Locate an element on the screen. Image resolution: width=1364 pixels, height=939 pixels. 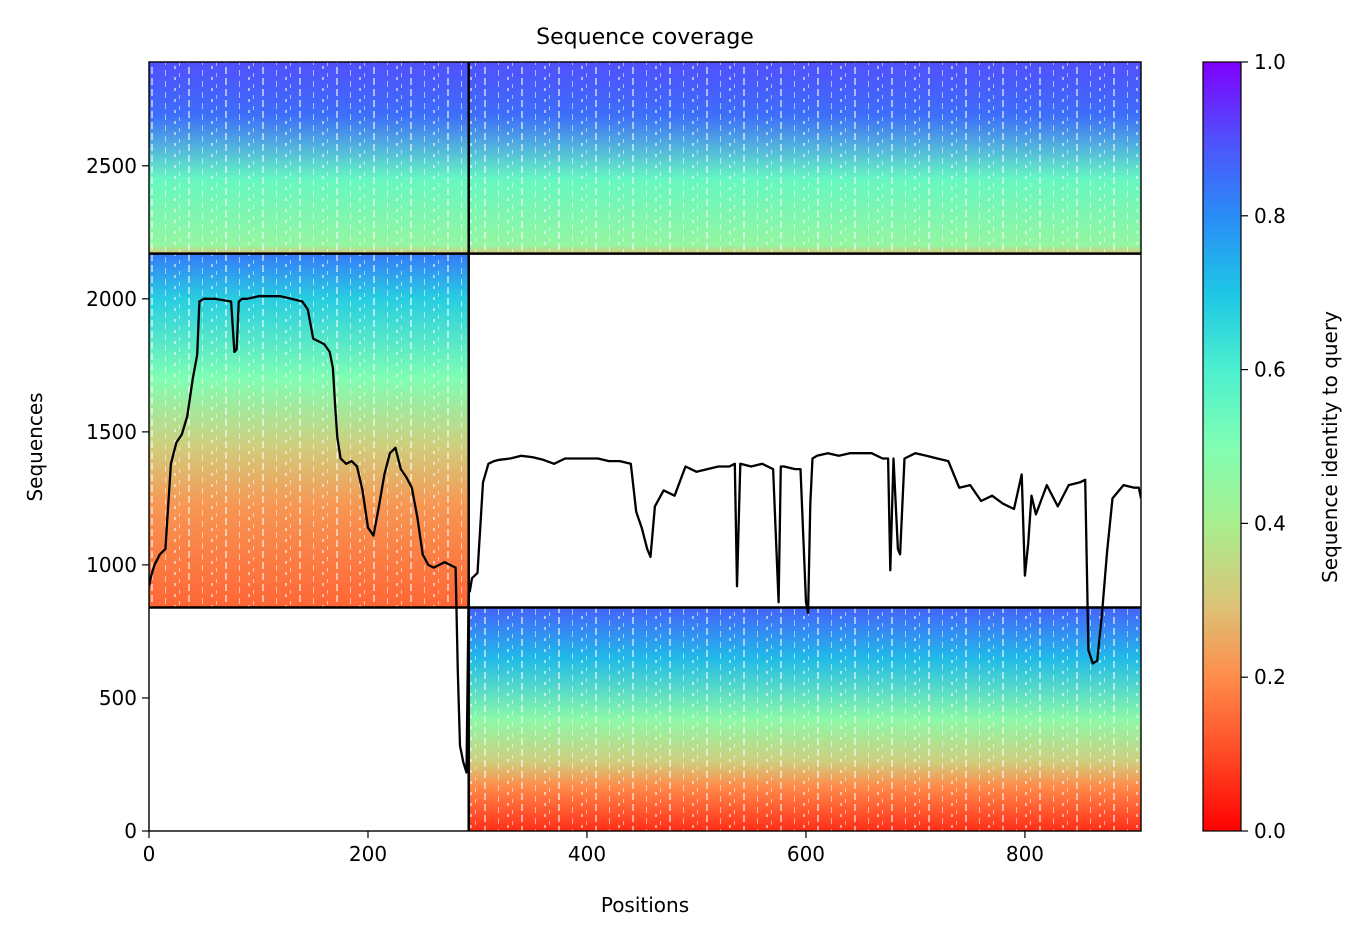
y-tick-label: 1000 is located at coordinates (111, 565).